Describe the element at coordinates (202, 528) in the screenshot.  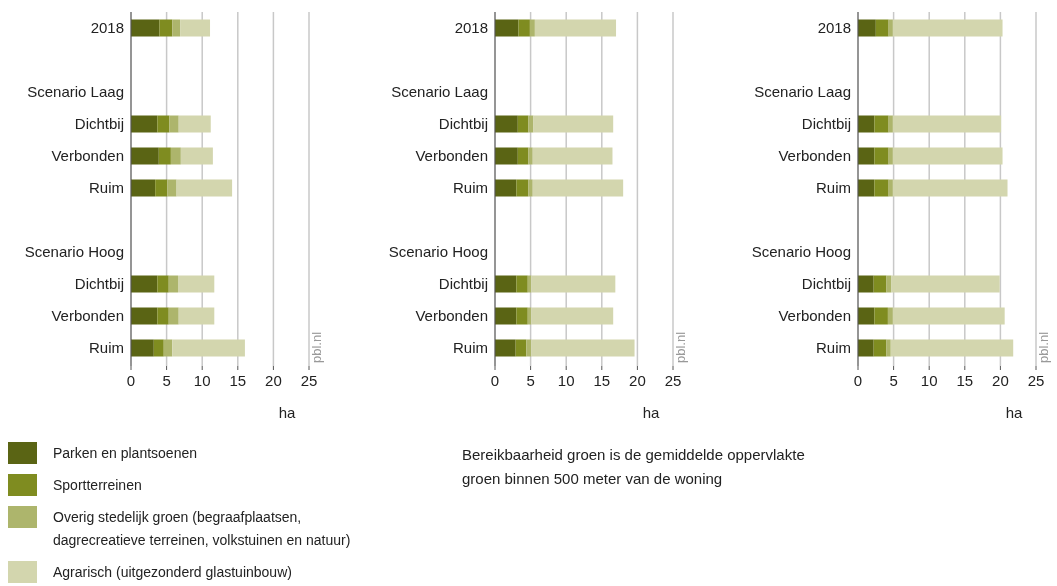
I see `legend-label: Overig stedelijk groen (begraafplaatsen, dagrecreatieve terreinen, volkstuinen en natuur)` at that location.